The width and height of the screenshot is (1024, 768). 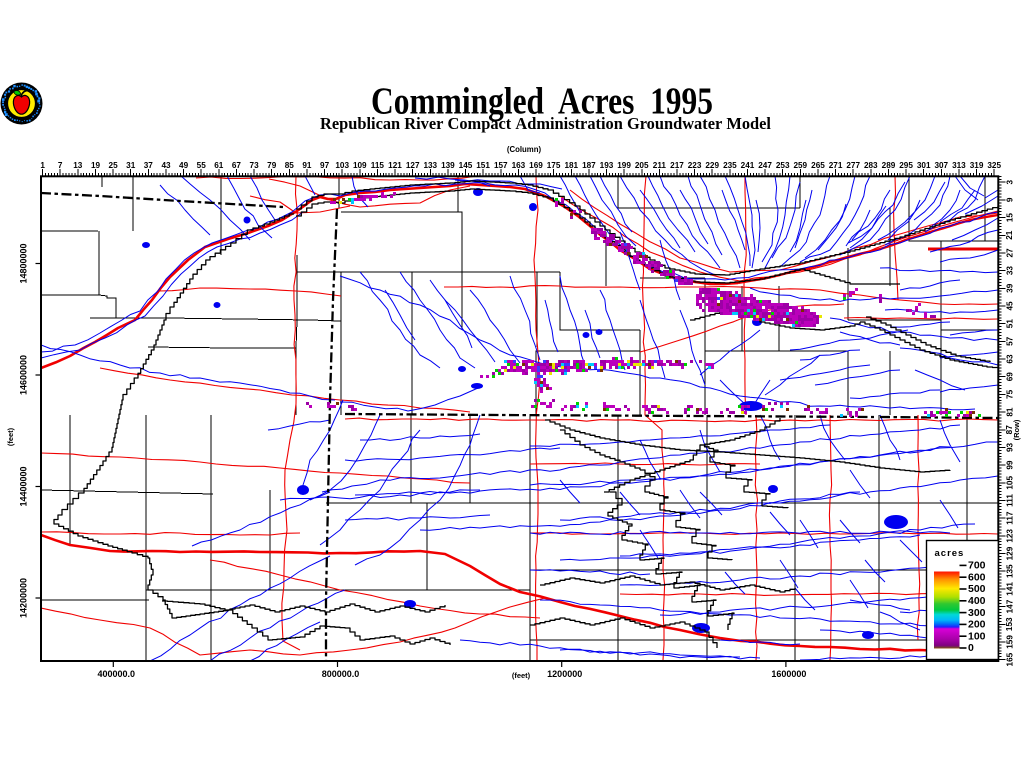 What do you see at coordinates (950, 553) in the screenshot?
I see `svg-text: acres` at bounding box center [950, 553].